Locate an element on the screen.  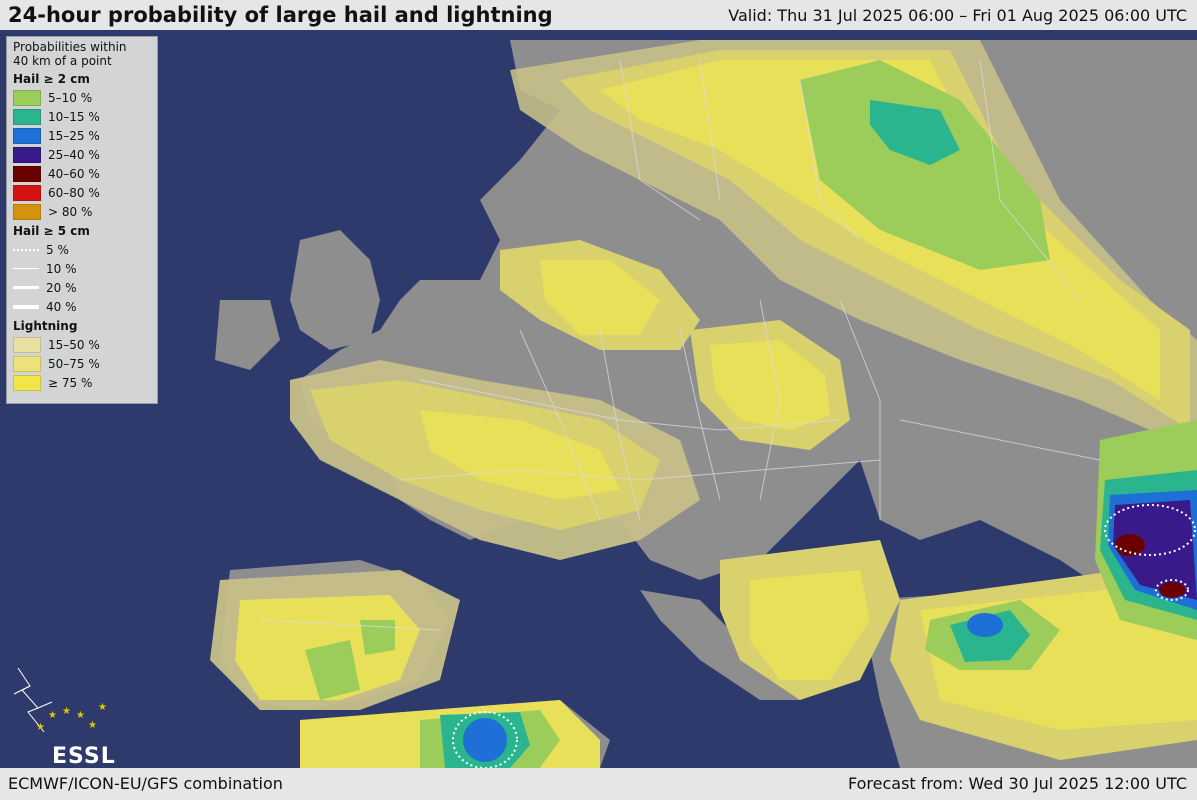
legend-item: 10–15 % is located at coordinates (82, 116).